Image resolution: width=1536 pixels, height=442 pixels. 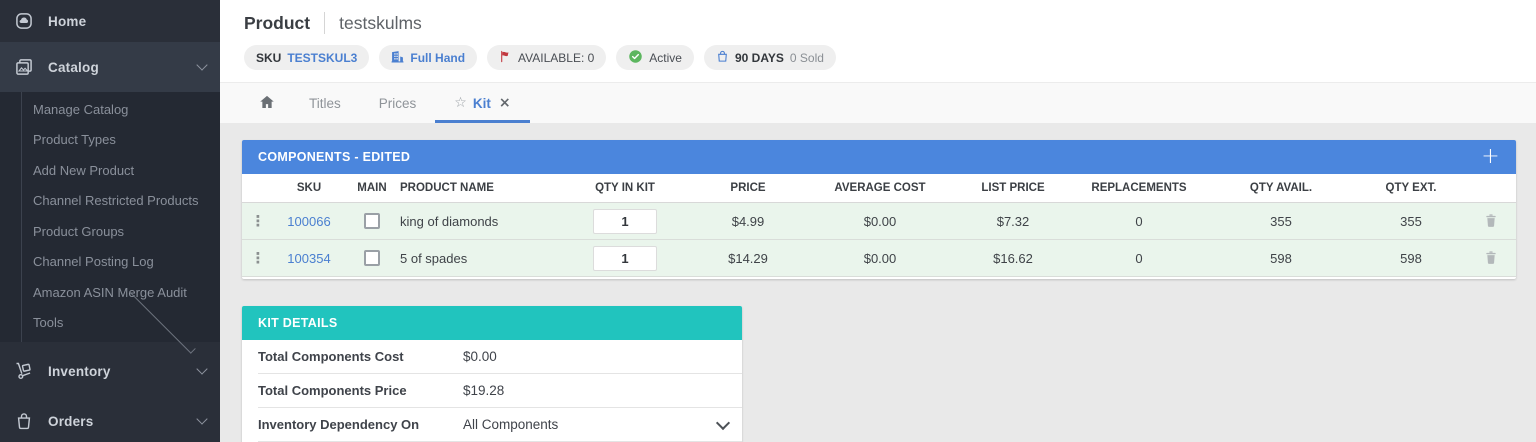 I want to click on component-replacements: 0, so click(x=1139, y=221).